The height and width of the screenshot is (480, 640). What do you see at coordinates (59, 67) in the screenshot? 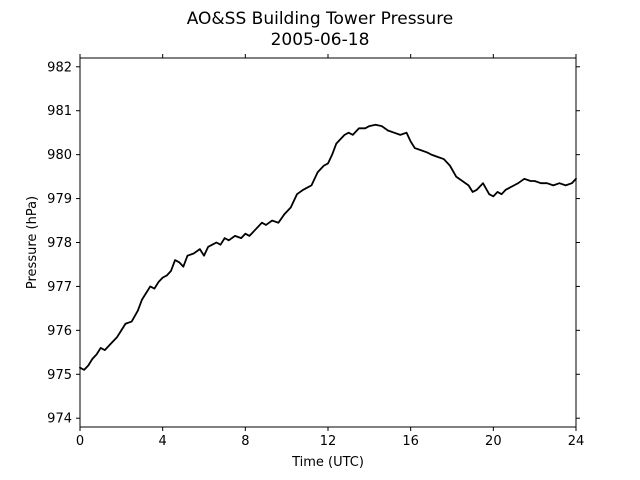
I see `y-tick-label: 982` at bounding box center [59, 67].